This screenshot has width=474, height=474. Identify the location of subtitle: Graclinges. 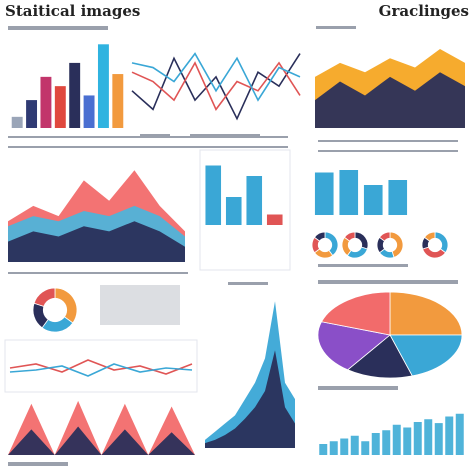
(424, 11).